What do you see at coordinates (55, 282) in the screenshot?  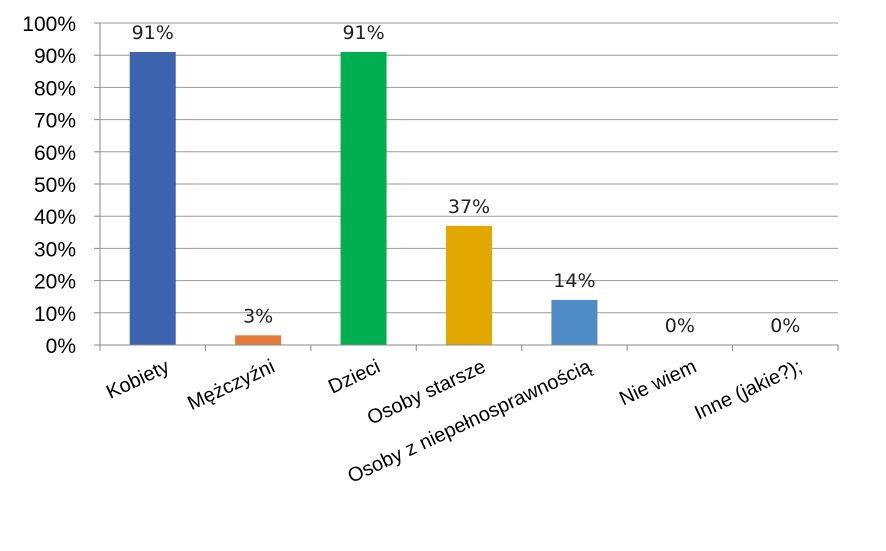 I see `y-tick-label: 20%` at bounding box center [55, 282].